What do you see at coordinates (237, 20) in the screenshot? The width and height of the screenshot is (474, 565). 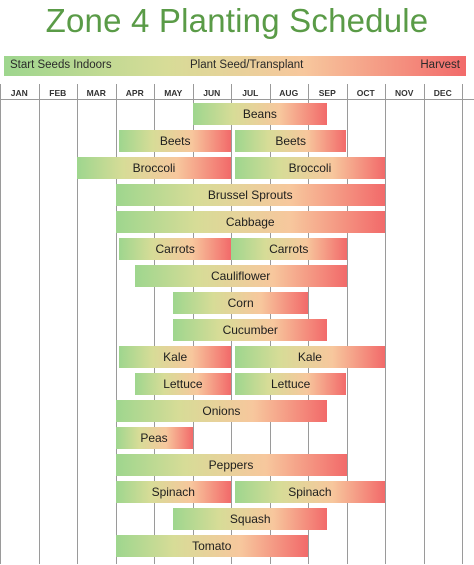 I see `chart-title: Zone 4 Planting Schedule` at bounding box center [237, 20].